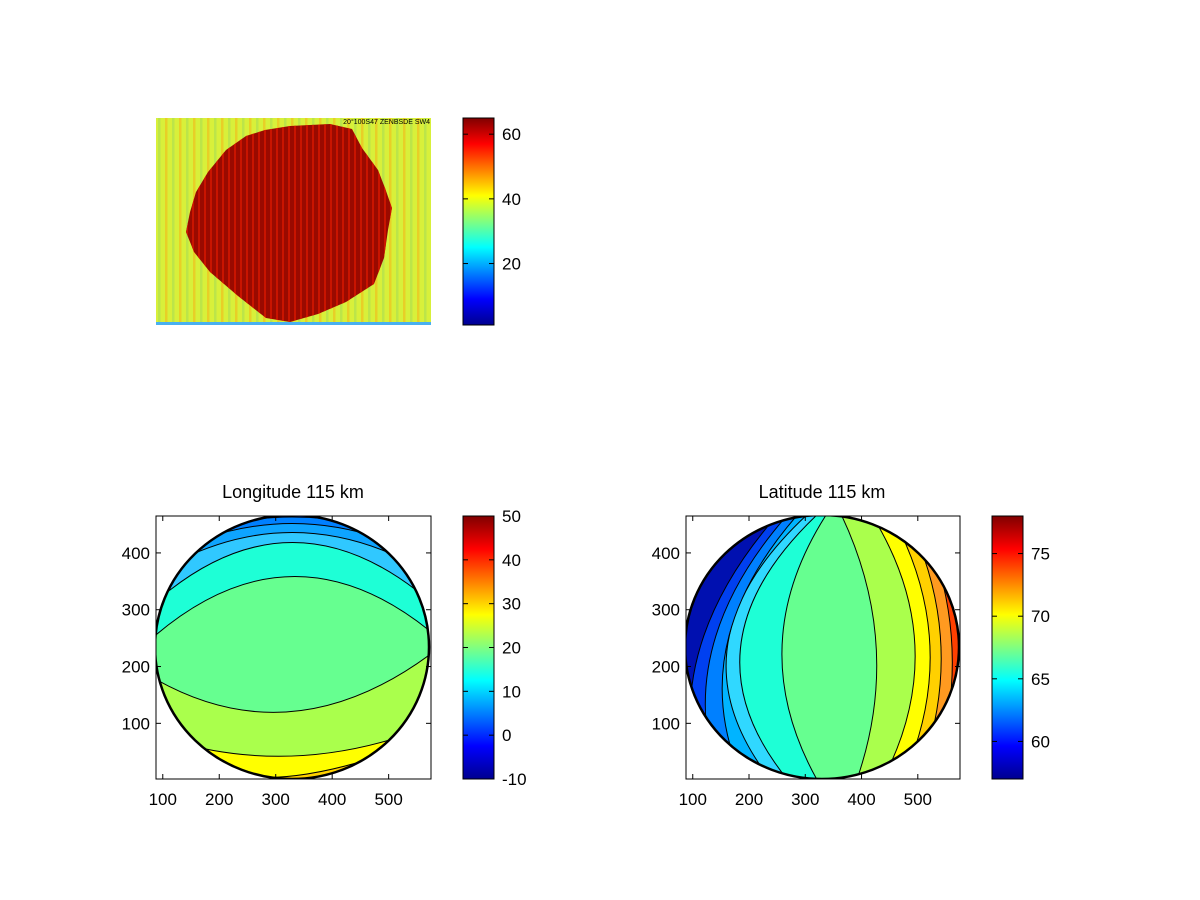 This screenshot has height=900, width=1200. Describe the element at coordinates (1040, 616) in the screenshot. I see `colorbar-tick-label: 70` at that location.